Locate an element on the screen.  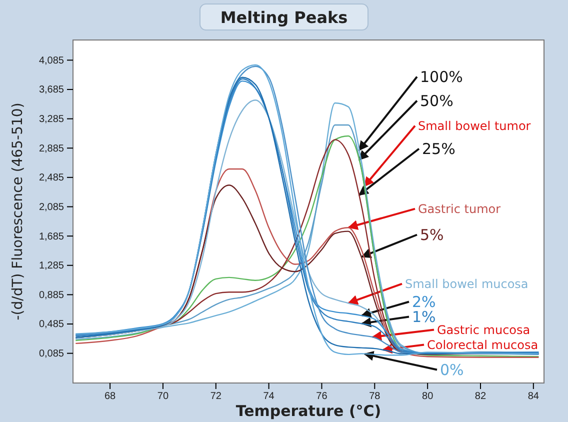
y-tick-label: 3,285 is located at coordinates (51, 119).